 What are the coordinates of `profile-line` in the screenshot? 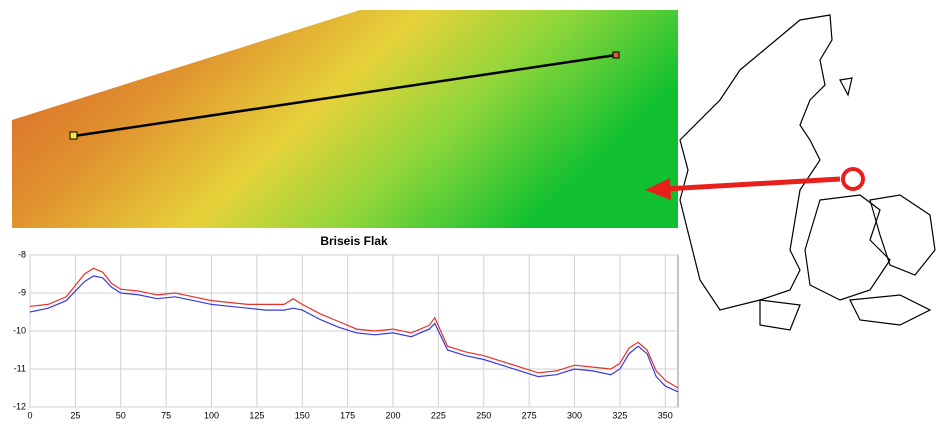 It's located at (345, 95).